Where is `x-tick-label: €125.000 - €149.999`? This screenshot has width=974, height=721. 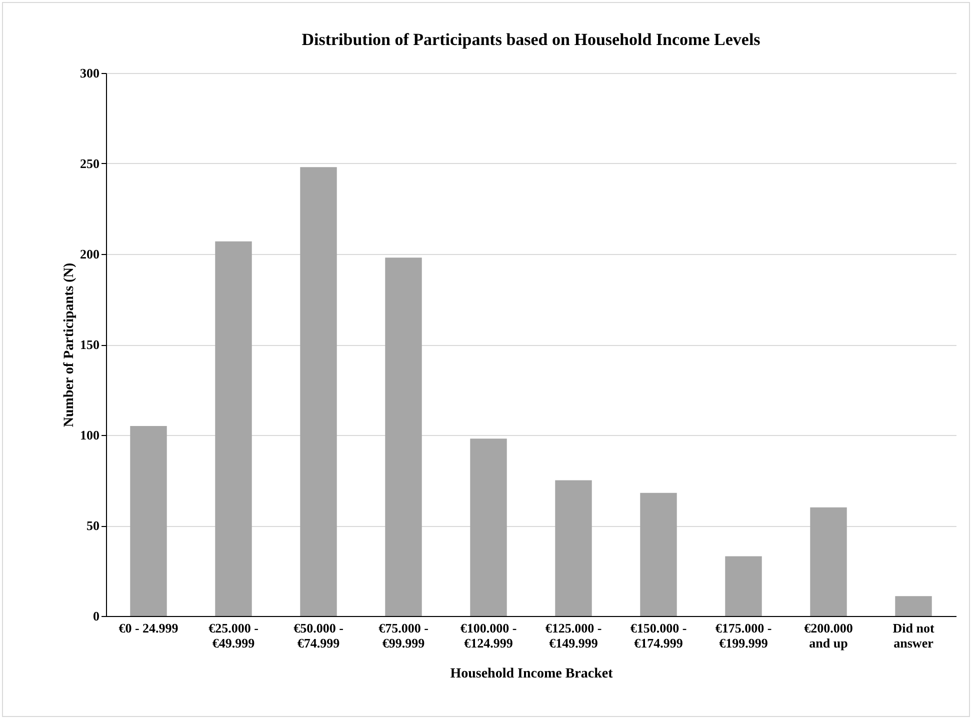
x-tick-label: €125.000 - €149.999 is located at coordinates (573, 635).